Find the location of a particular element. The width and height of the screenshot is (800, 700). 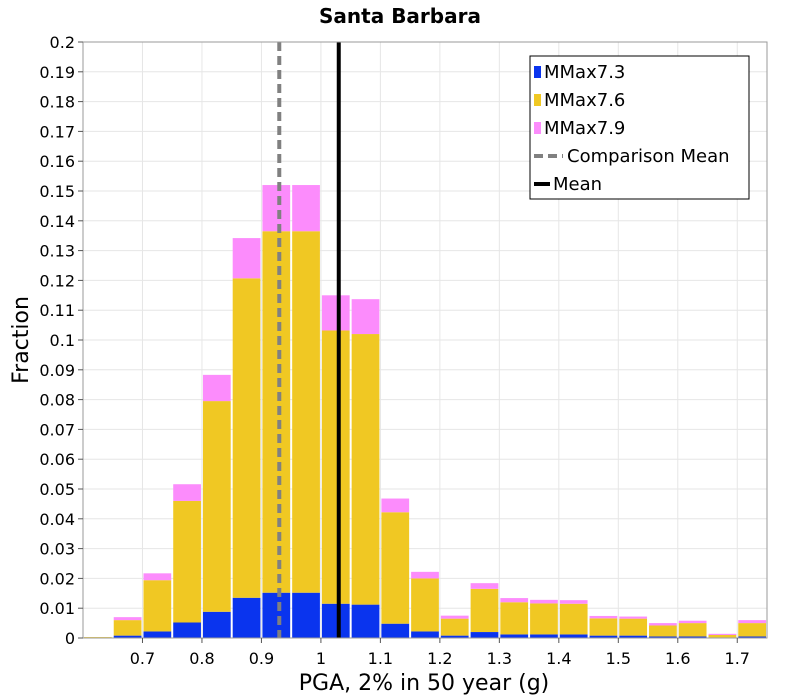

y-tick-label: 0.19 is located at coordinates (57, 72).